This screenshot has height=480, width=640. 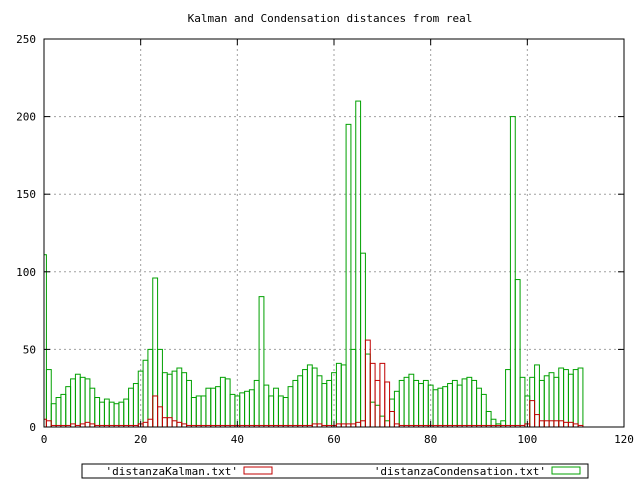 I want to click on y-tick-label: 150, so click(x=26, y=194).